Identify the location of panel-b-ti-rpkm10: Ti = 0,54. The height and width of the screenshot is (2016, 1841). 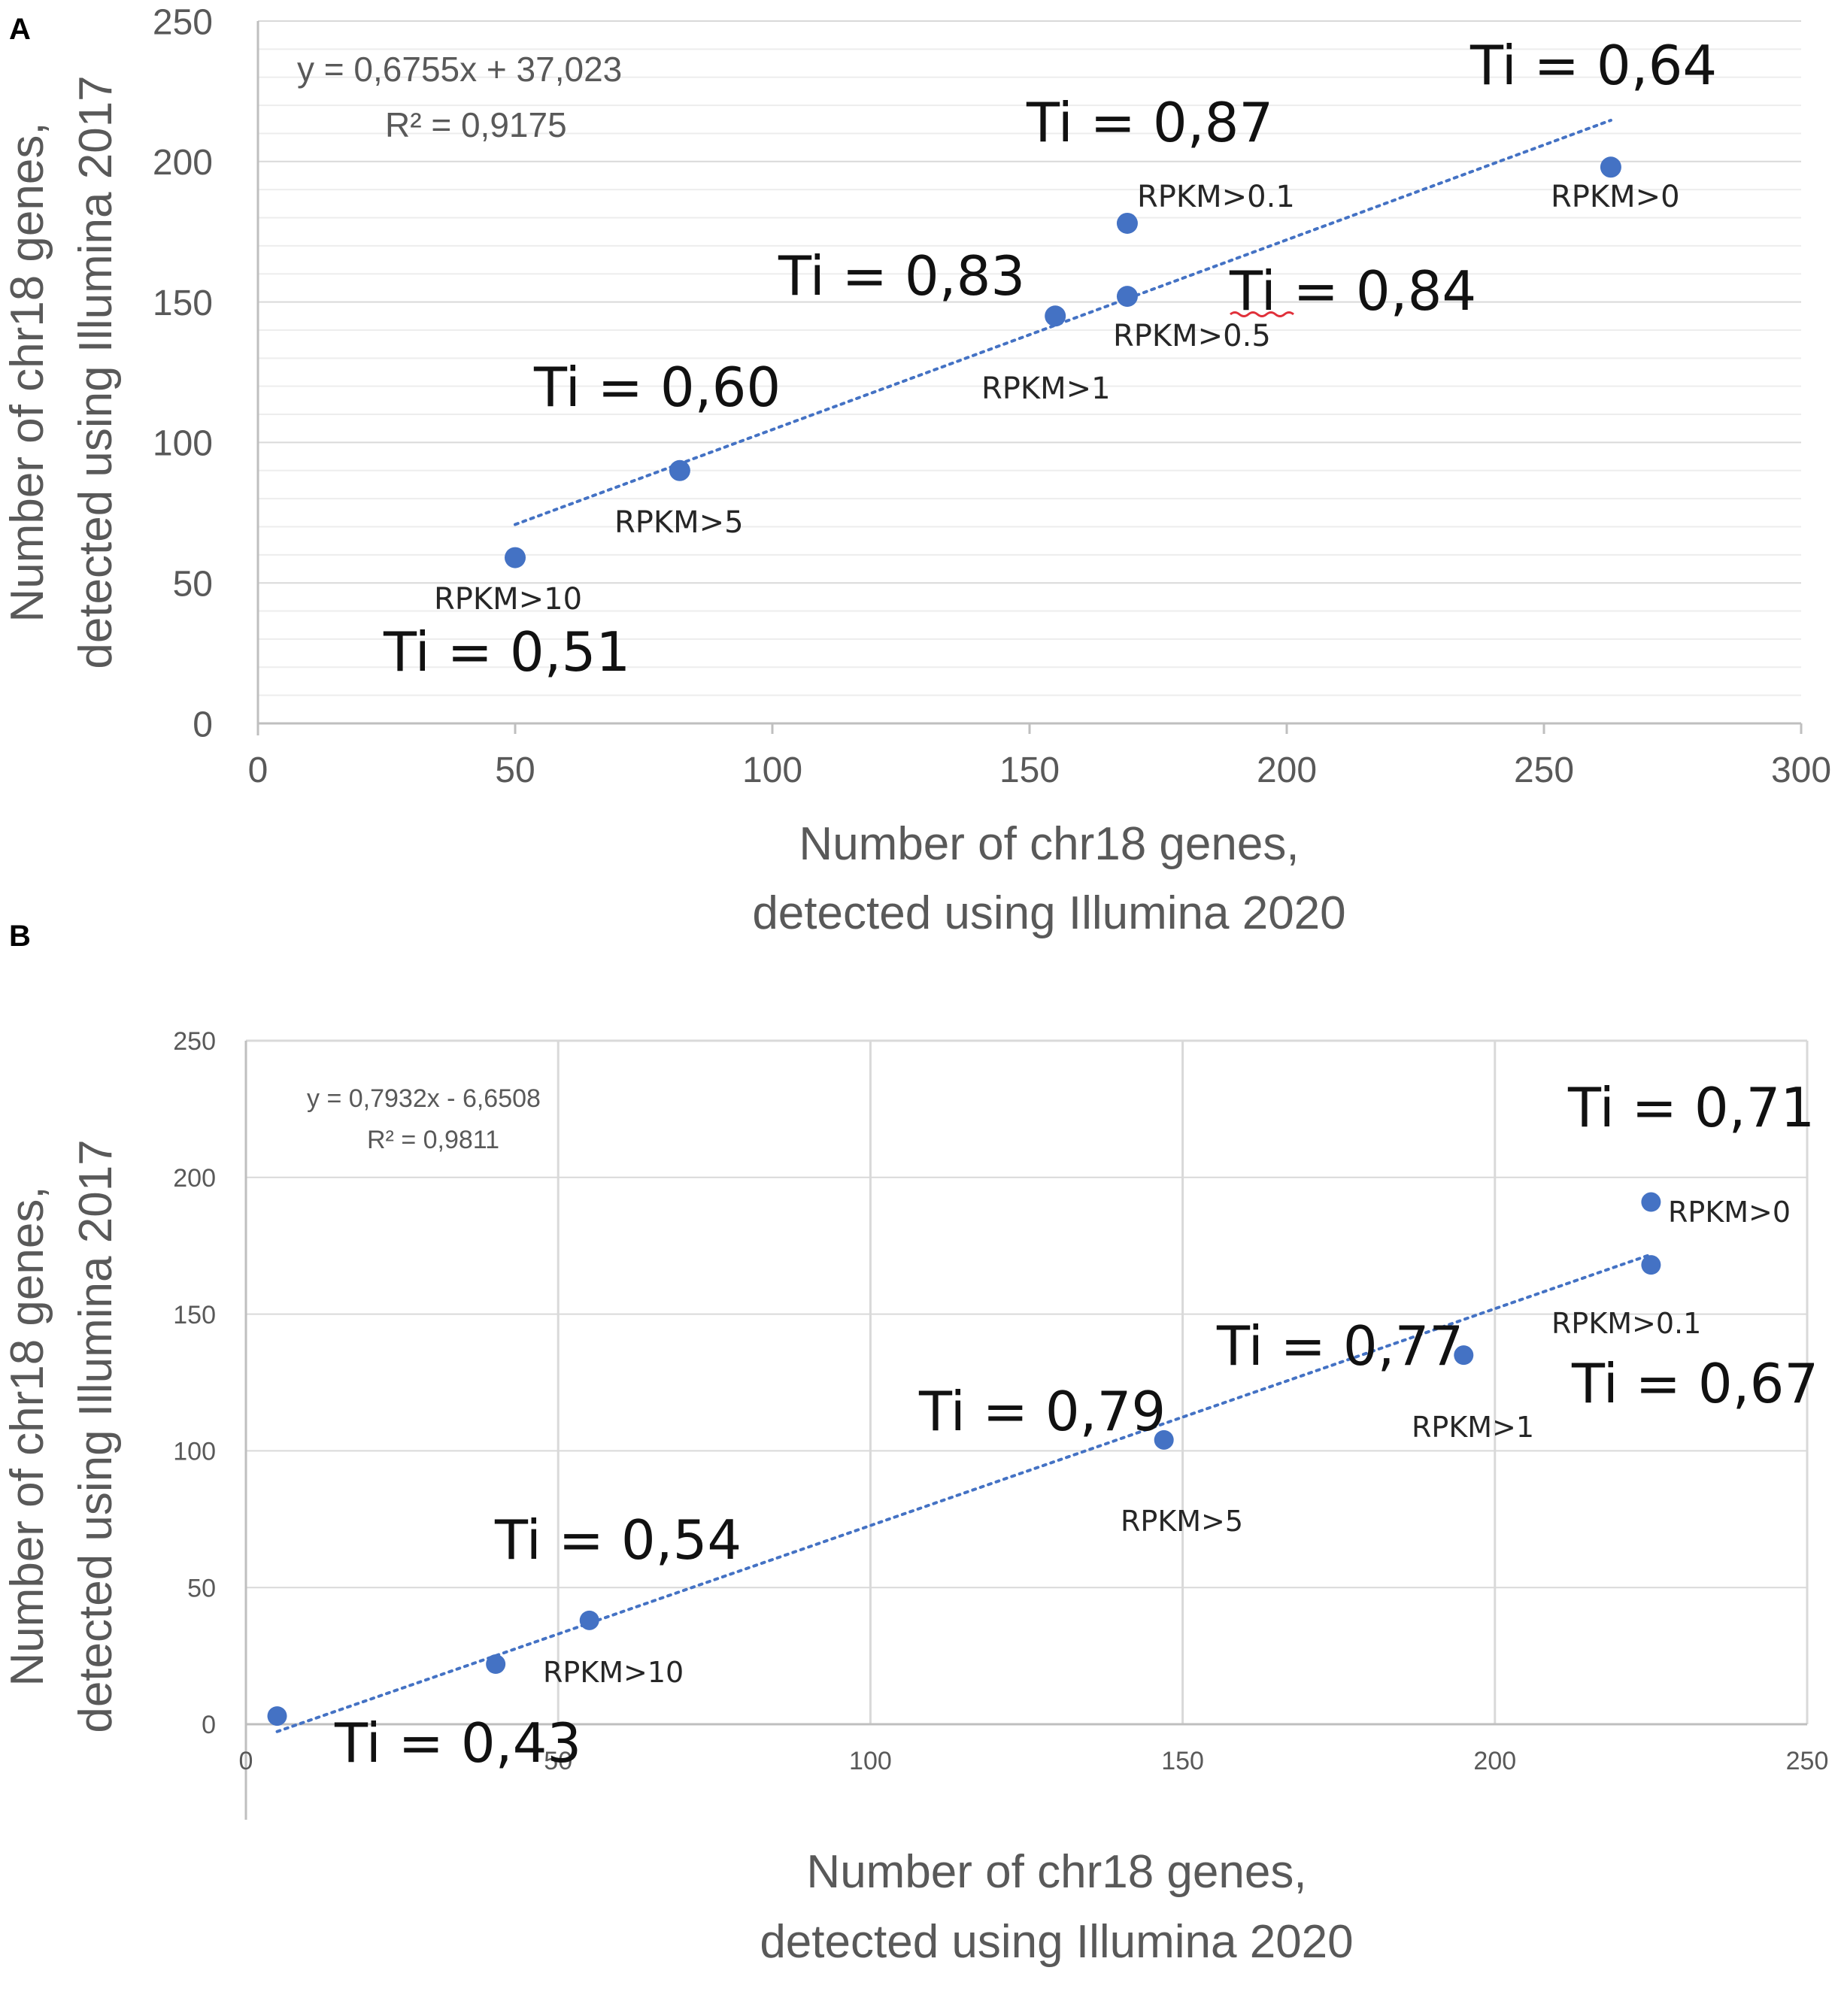
(618, 1540).